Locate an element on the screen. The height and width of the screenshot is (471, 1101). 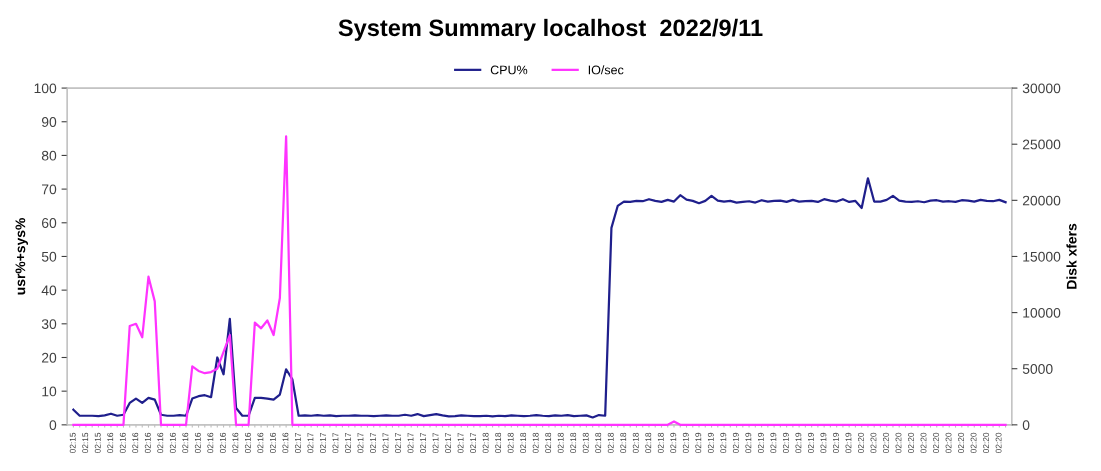
y-tick-label: 20 is located at coordinates (49, 357).